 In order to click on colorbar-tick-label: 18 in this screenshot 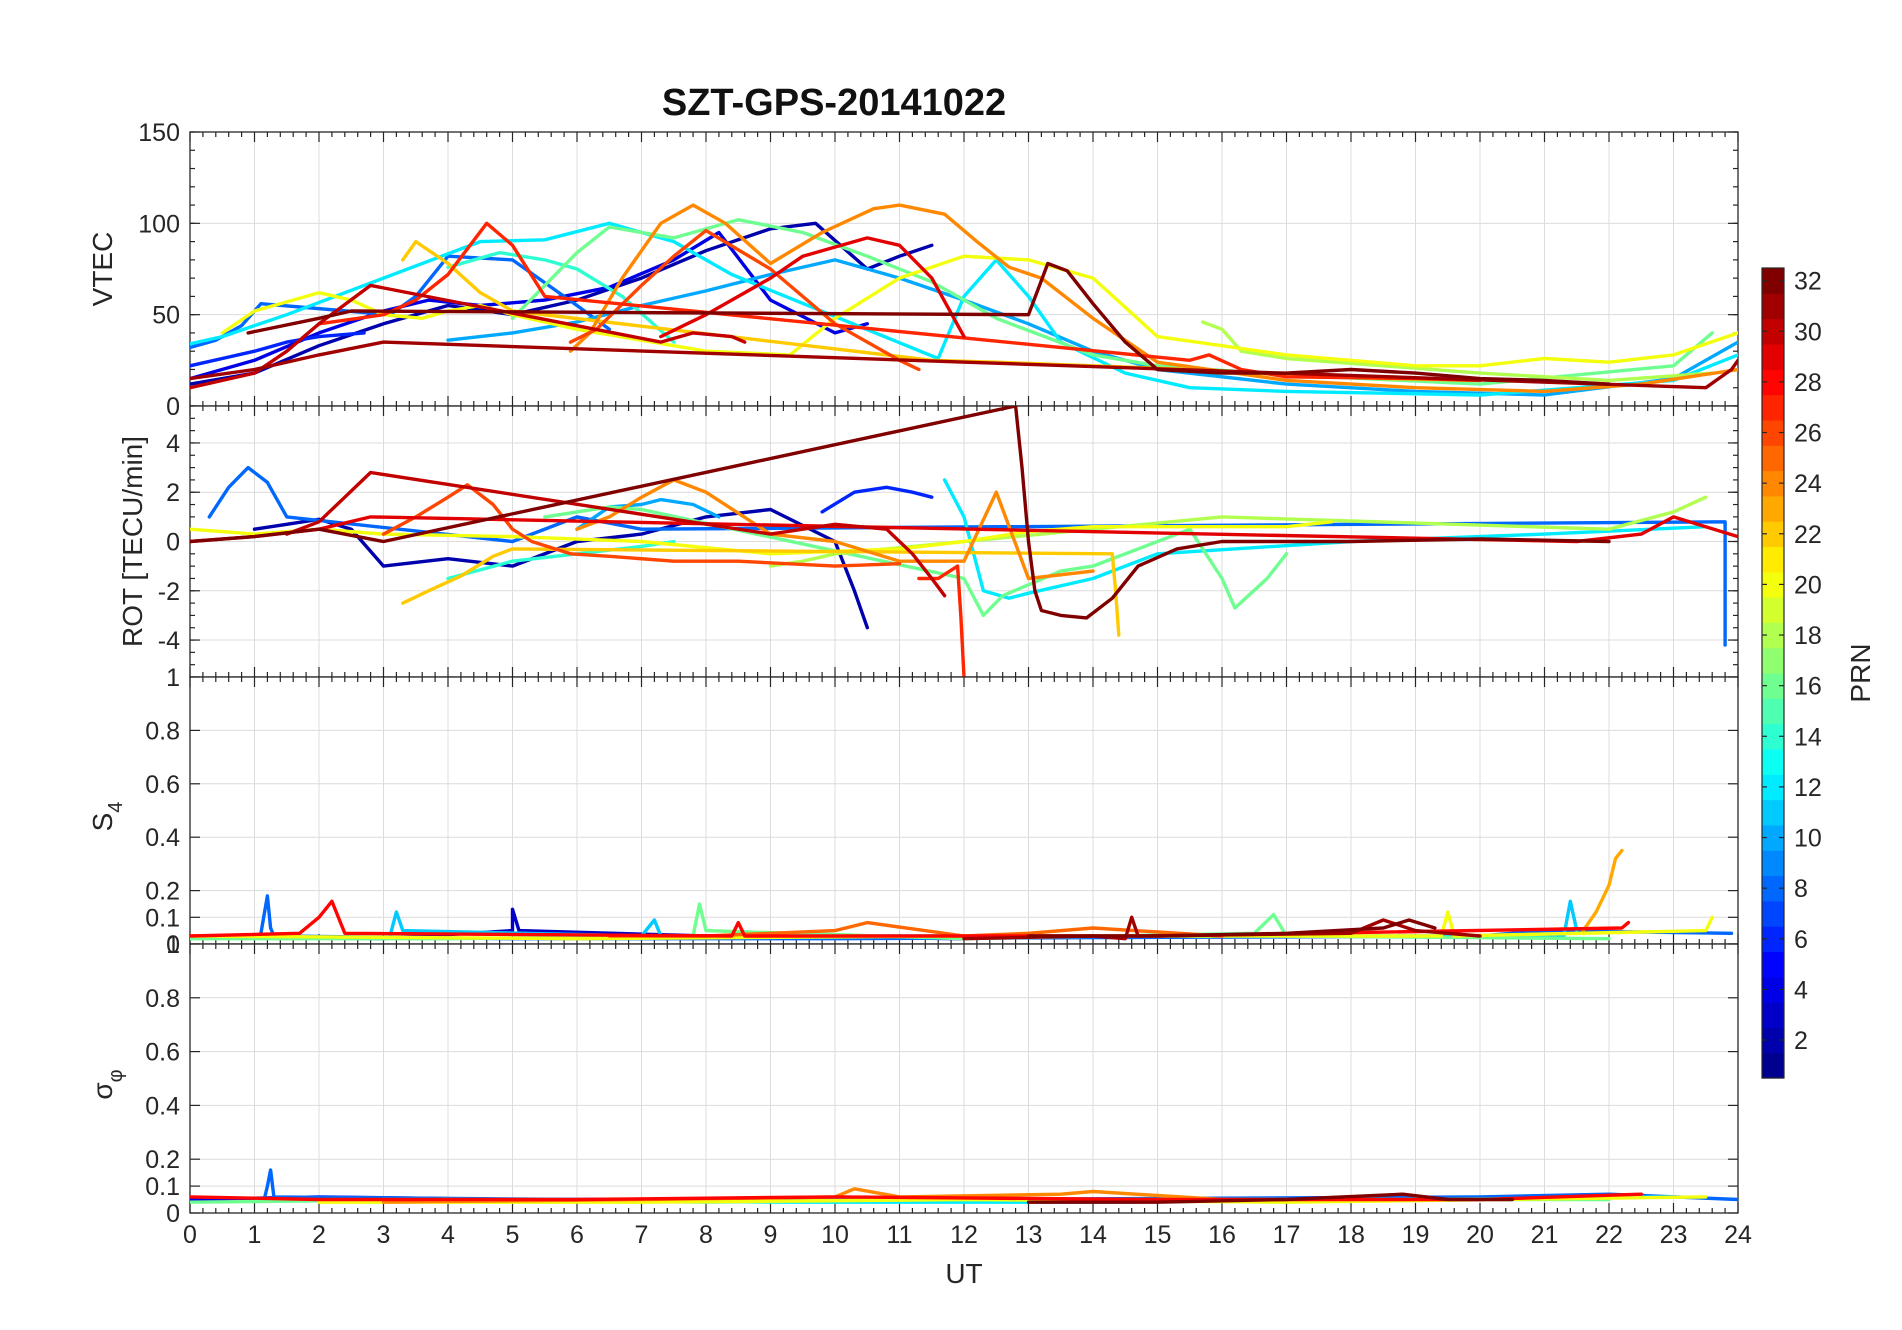, I will do `click(1808, 636)`.